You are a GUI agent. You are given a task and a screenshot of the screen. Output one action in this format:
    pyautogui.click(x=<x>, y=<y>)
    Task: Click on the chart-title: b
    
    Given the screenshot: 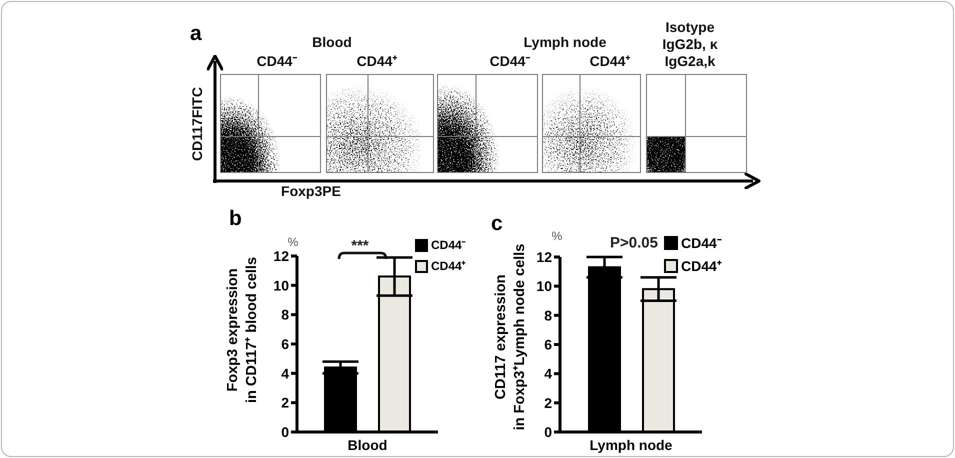 What is the action you would take?
    pyautogui.click(x=235, y=219)
    